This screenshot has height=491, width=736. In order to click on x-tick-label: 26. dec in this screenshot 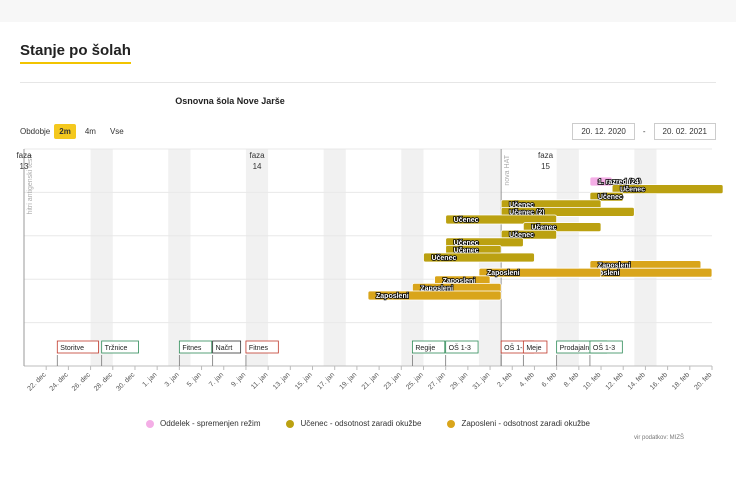, I will do `click(82, 382)`.